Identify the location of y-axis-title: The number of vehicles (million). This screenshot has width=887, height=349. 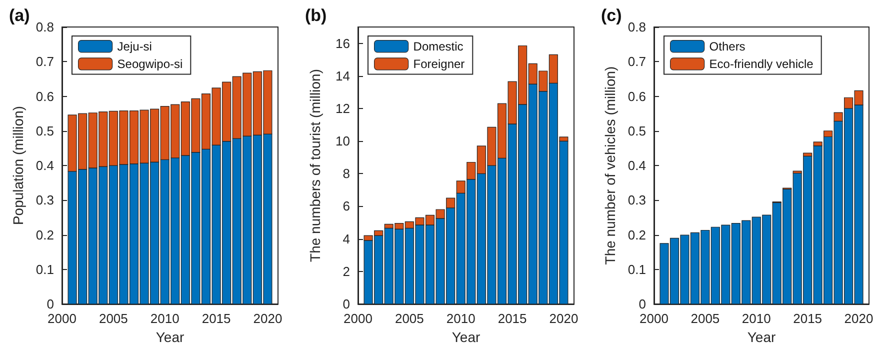
(610, 165).